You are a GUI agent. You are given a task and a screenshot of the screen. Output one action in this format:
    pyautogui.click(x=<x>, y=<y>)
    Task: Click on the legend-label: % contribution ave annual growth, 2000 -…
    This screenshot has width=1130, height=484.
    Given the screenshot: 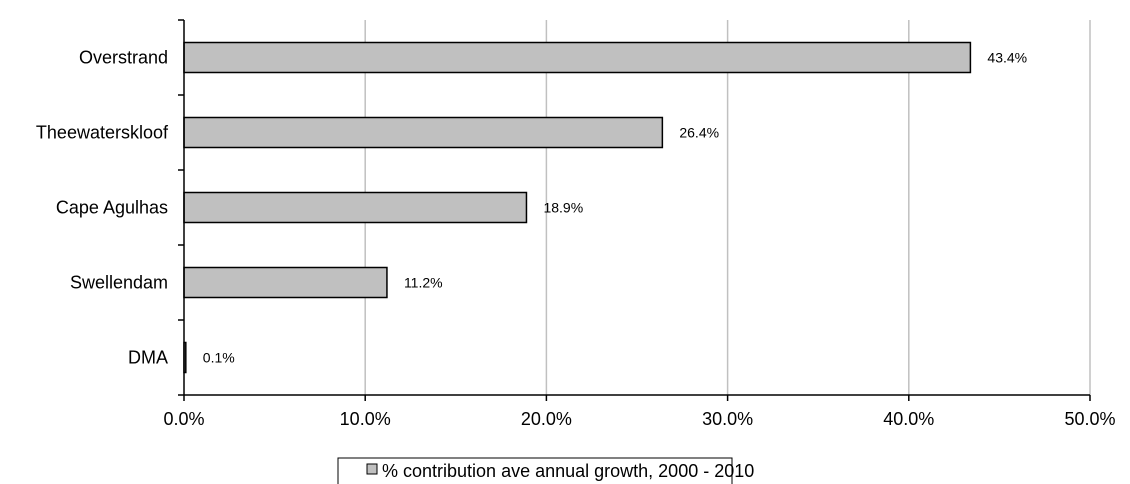 What is the action you would take?
    pyautogui.click(x=568, y=471)
    